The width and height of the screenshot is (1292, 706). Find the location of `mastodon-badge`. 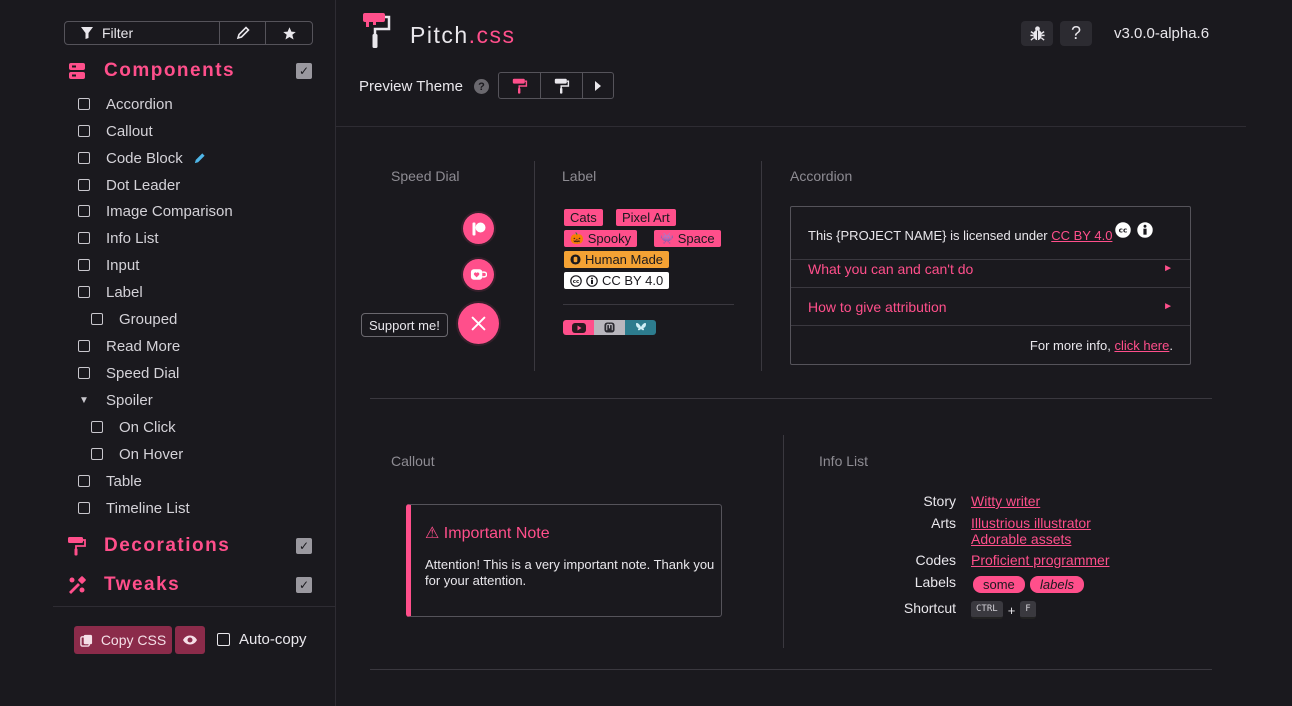

mastodon-badge is located at coordinates (609, 327).